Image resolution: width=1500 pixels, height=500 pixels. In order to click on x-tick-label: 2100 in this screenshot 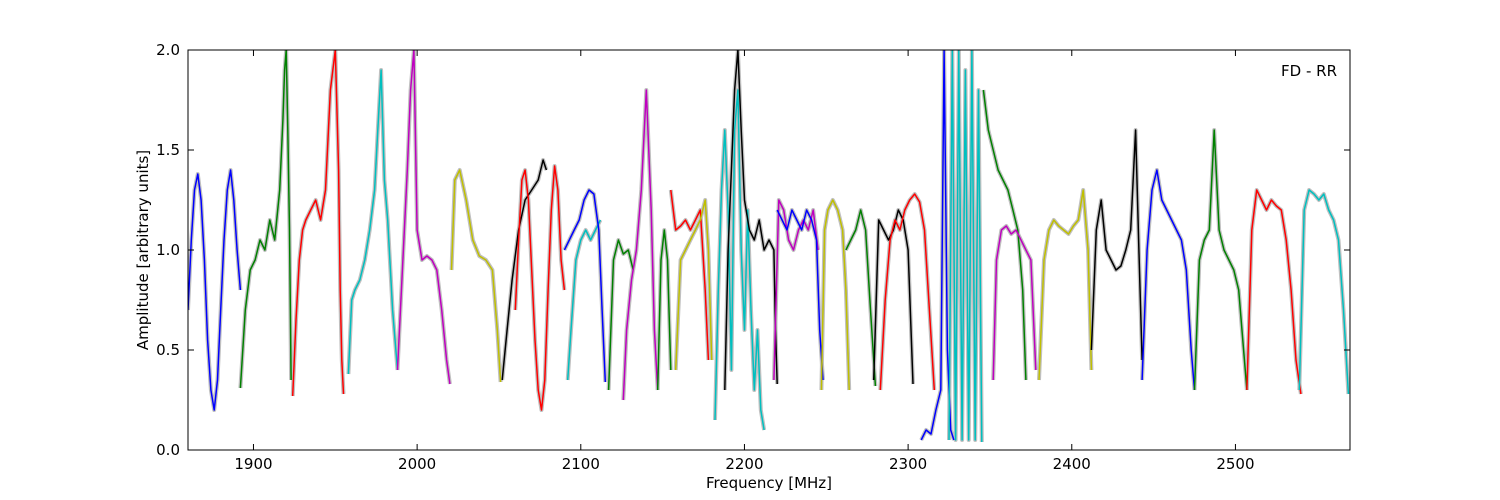, I will do `click(581, 464)`.